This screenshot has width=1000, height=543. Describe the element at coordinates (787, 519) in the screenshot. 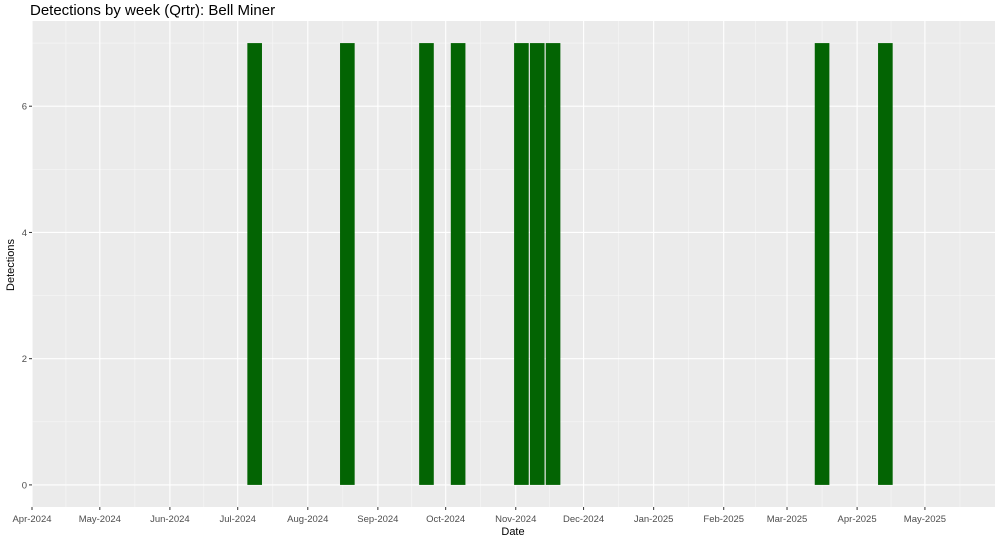

I see `x-tick-label: Mar-2025` at that location.